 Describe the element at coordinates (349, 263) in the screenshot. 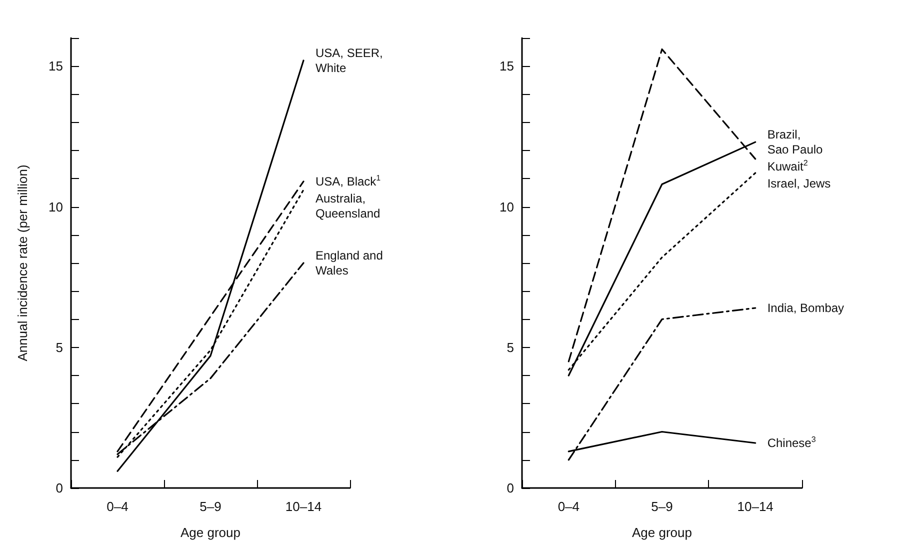

I see `series-label: England and Wales` at that location.